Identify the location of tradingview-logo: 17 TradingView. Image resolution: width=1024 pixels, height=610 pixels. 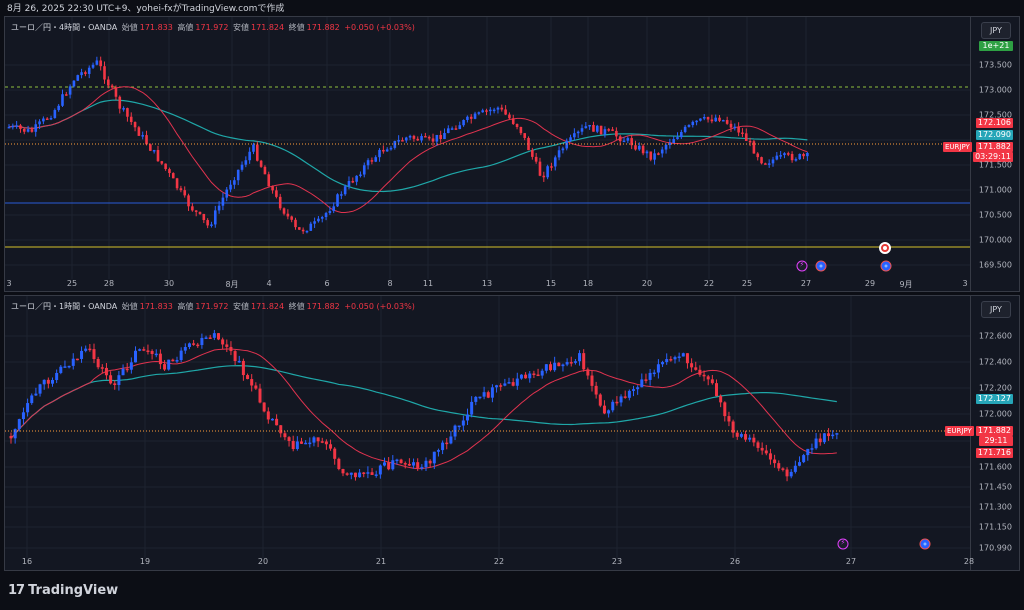
(63, 590).